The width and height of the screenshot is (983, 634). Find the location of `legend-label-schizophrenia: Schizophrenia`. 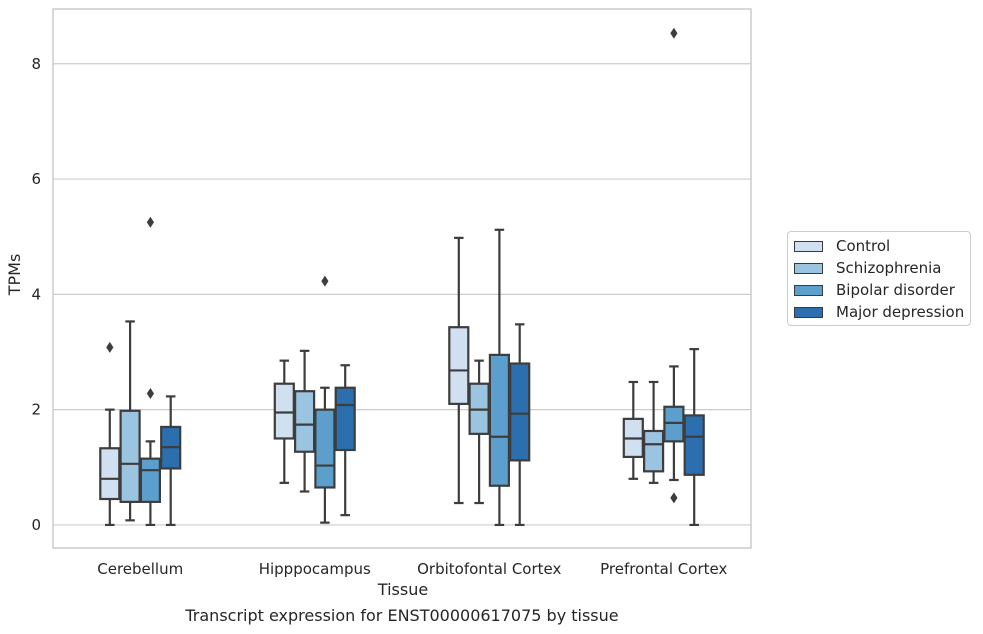

legend-label-schizophrenia: Schizophrenia is located at coordinates (889, 268).